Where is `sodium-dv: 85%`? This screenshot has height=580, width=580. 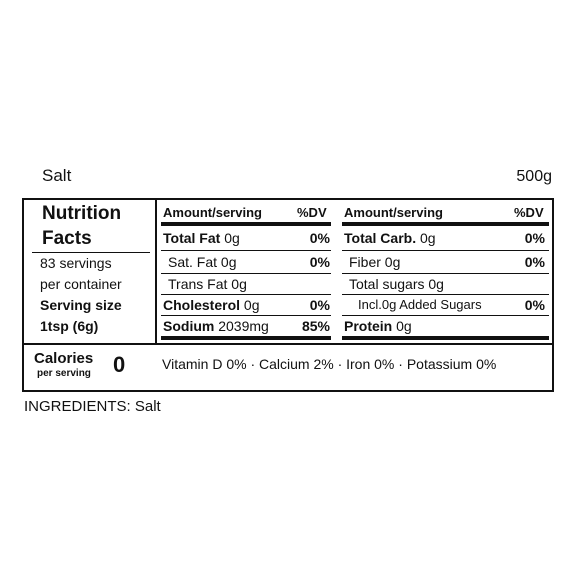
sodium-dv: 85% is located at coordinates (315, 326).